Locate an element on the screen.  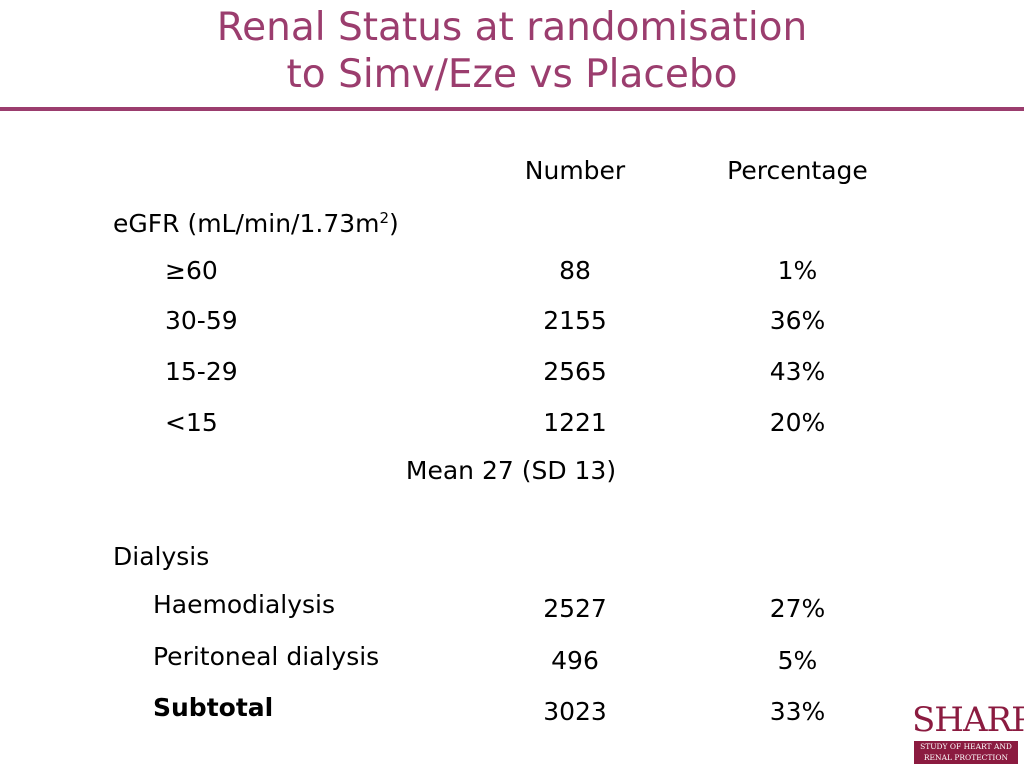
row-number: 2527 is located at coordinates (575, 608).